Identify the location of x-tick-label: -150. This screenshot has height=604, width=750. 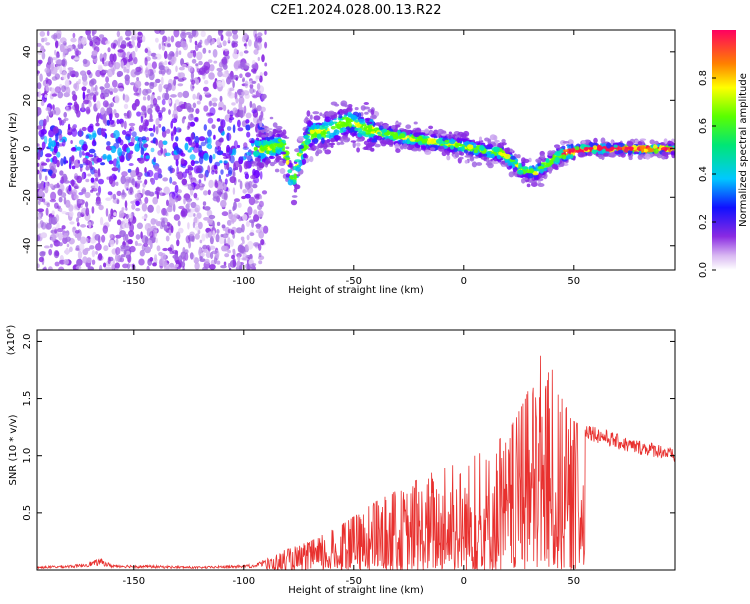
(133, 281).